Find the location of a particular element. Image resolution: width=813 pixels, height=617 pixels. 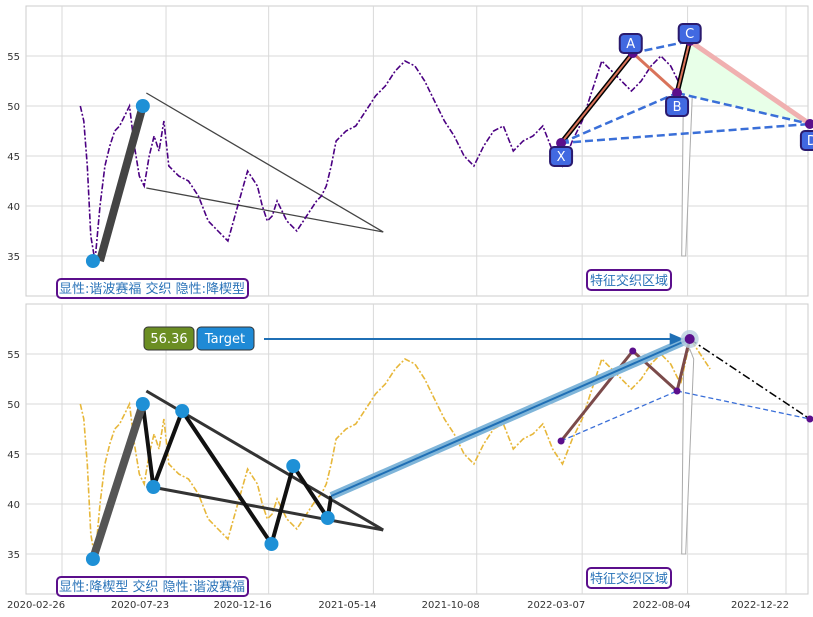

x-tick-label: 2022-08-04 is located at coordinates (662, 605).